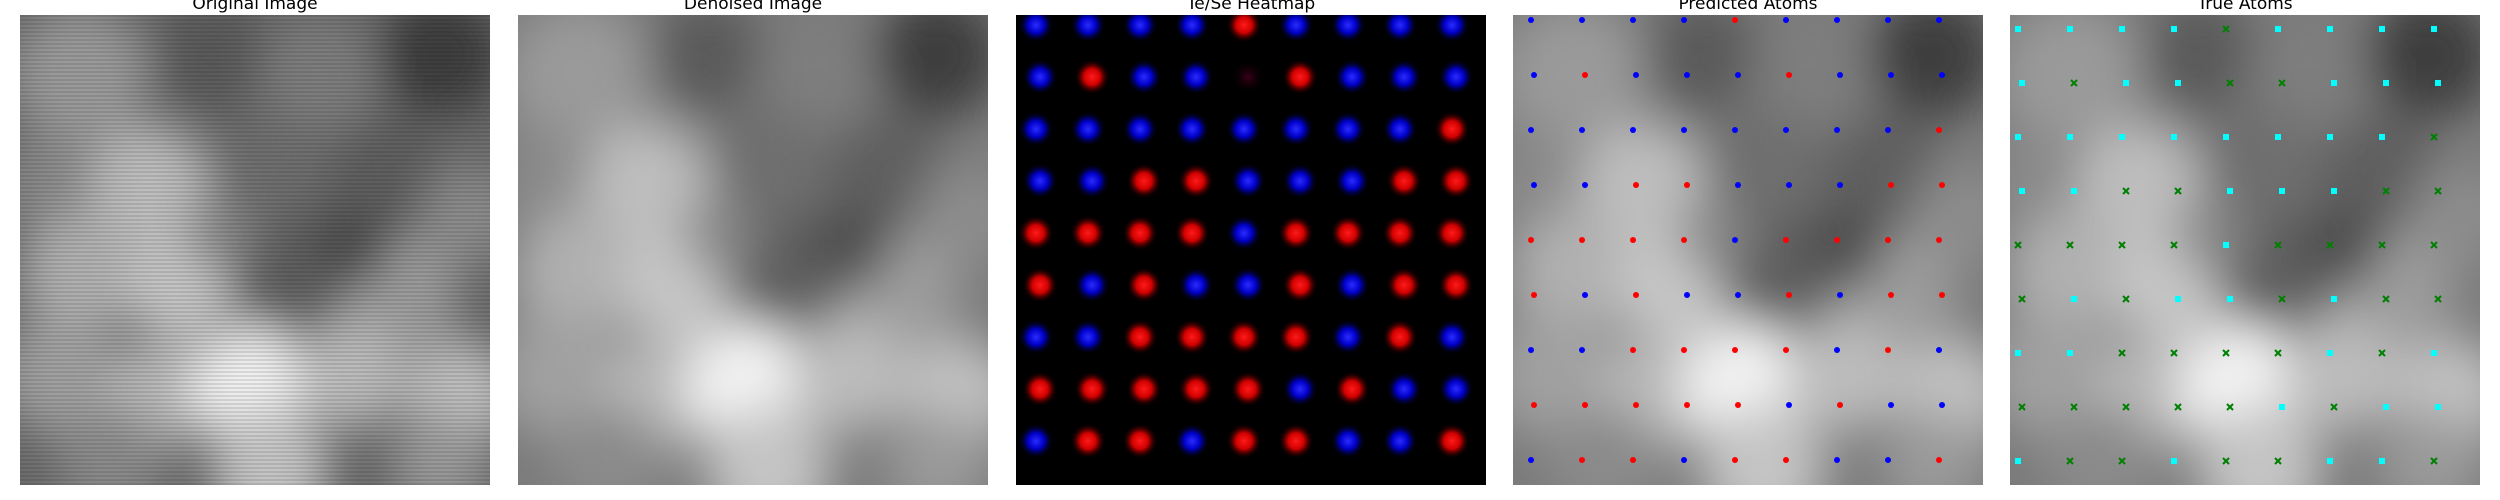 This screenshot has width=2500, height=500. I want to click on panel-title-heatmap: Te/Se Heatmap, so click(1251, 7).